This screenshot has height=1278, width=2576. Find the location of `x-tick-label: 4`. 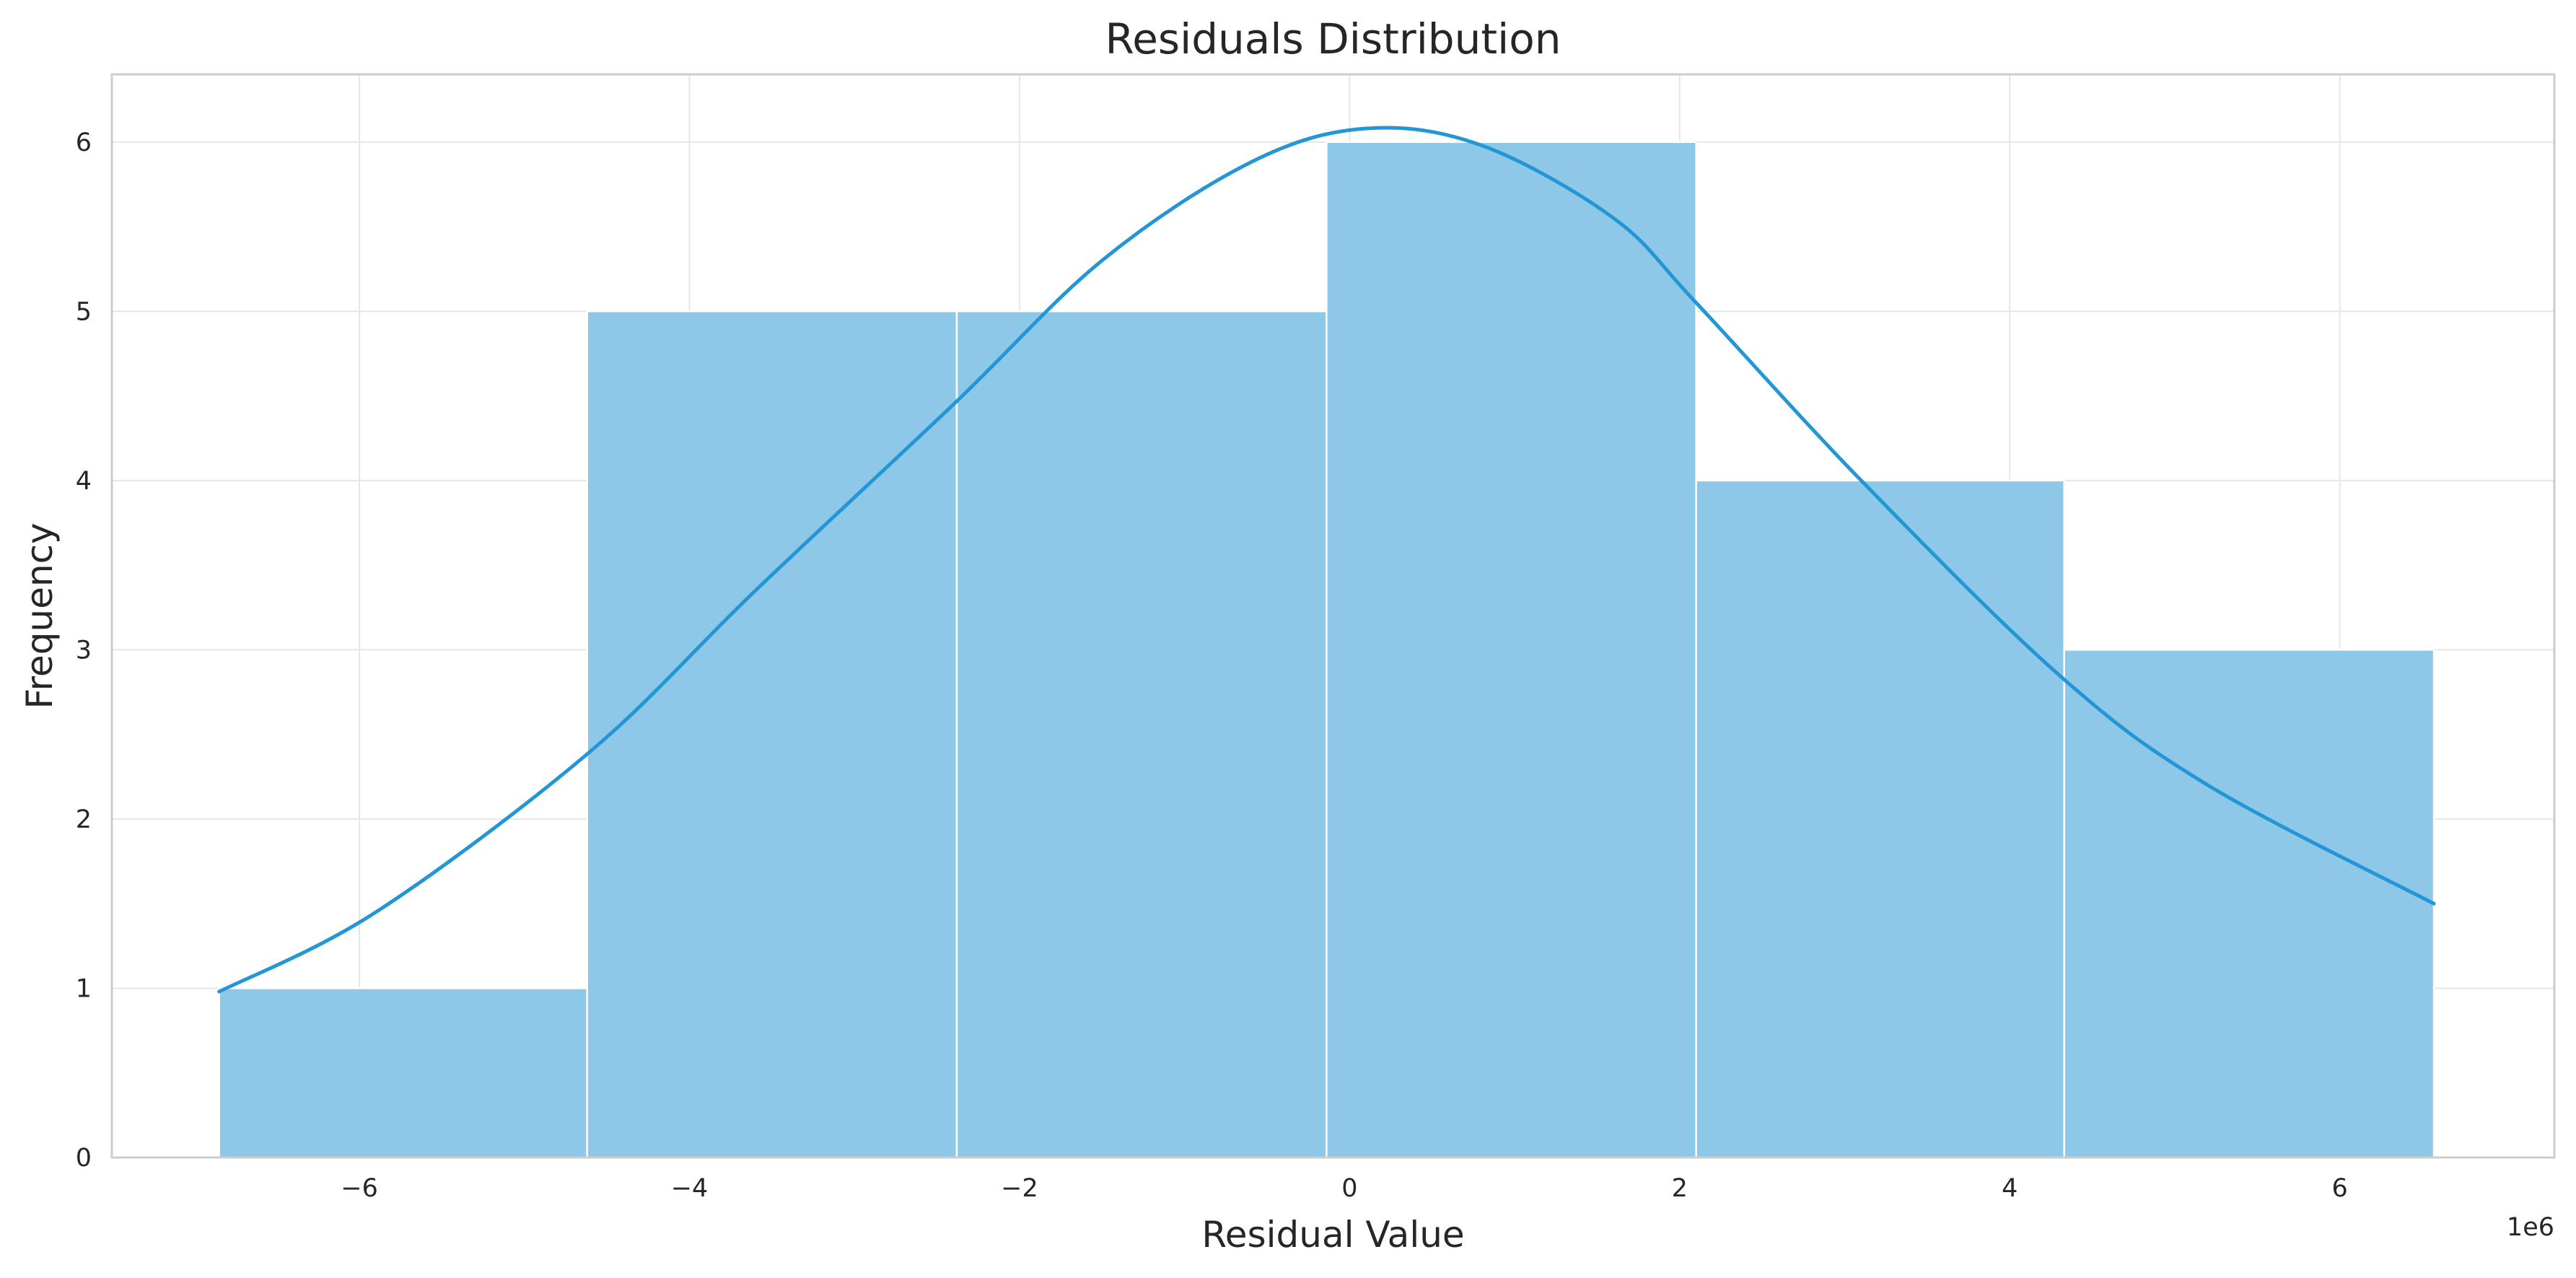

x-tick-label: 4 is located at coordinates (2010, 1188).